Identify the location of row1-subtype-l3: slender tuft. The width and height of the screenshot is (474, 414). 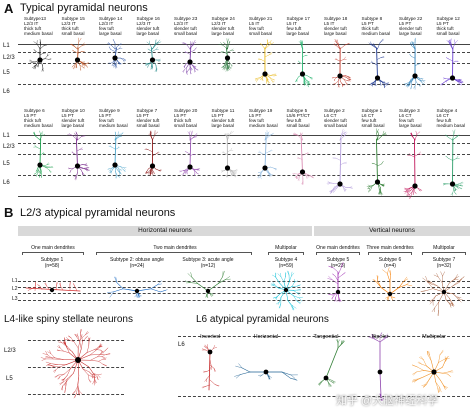
(223, 28).